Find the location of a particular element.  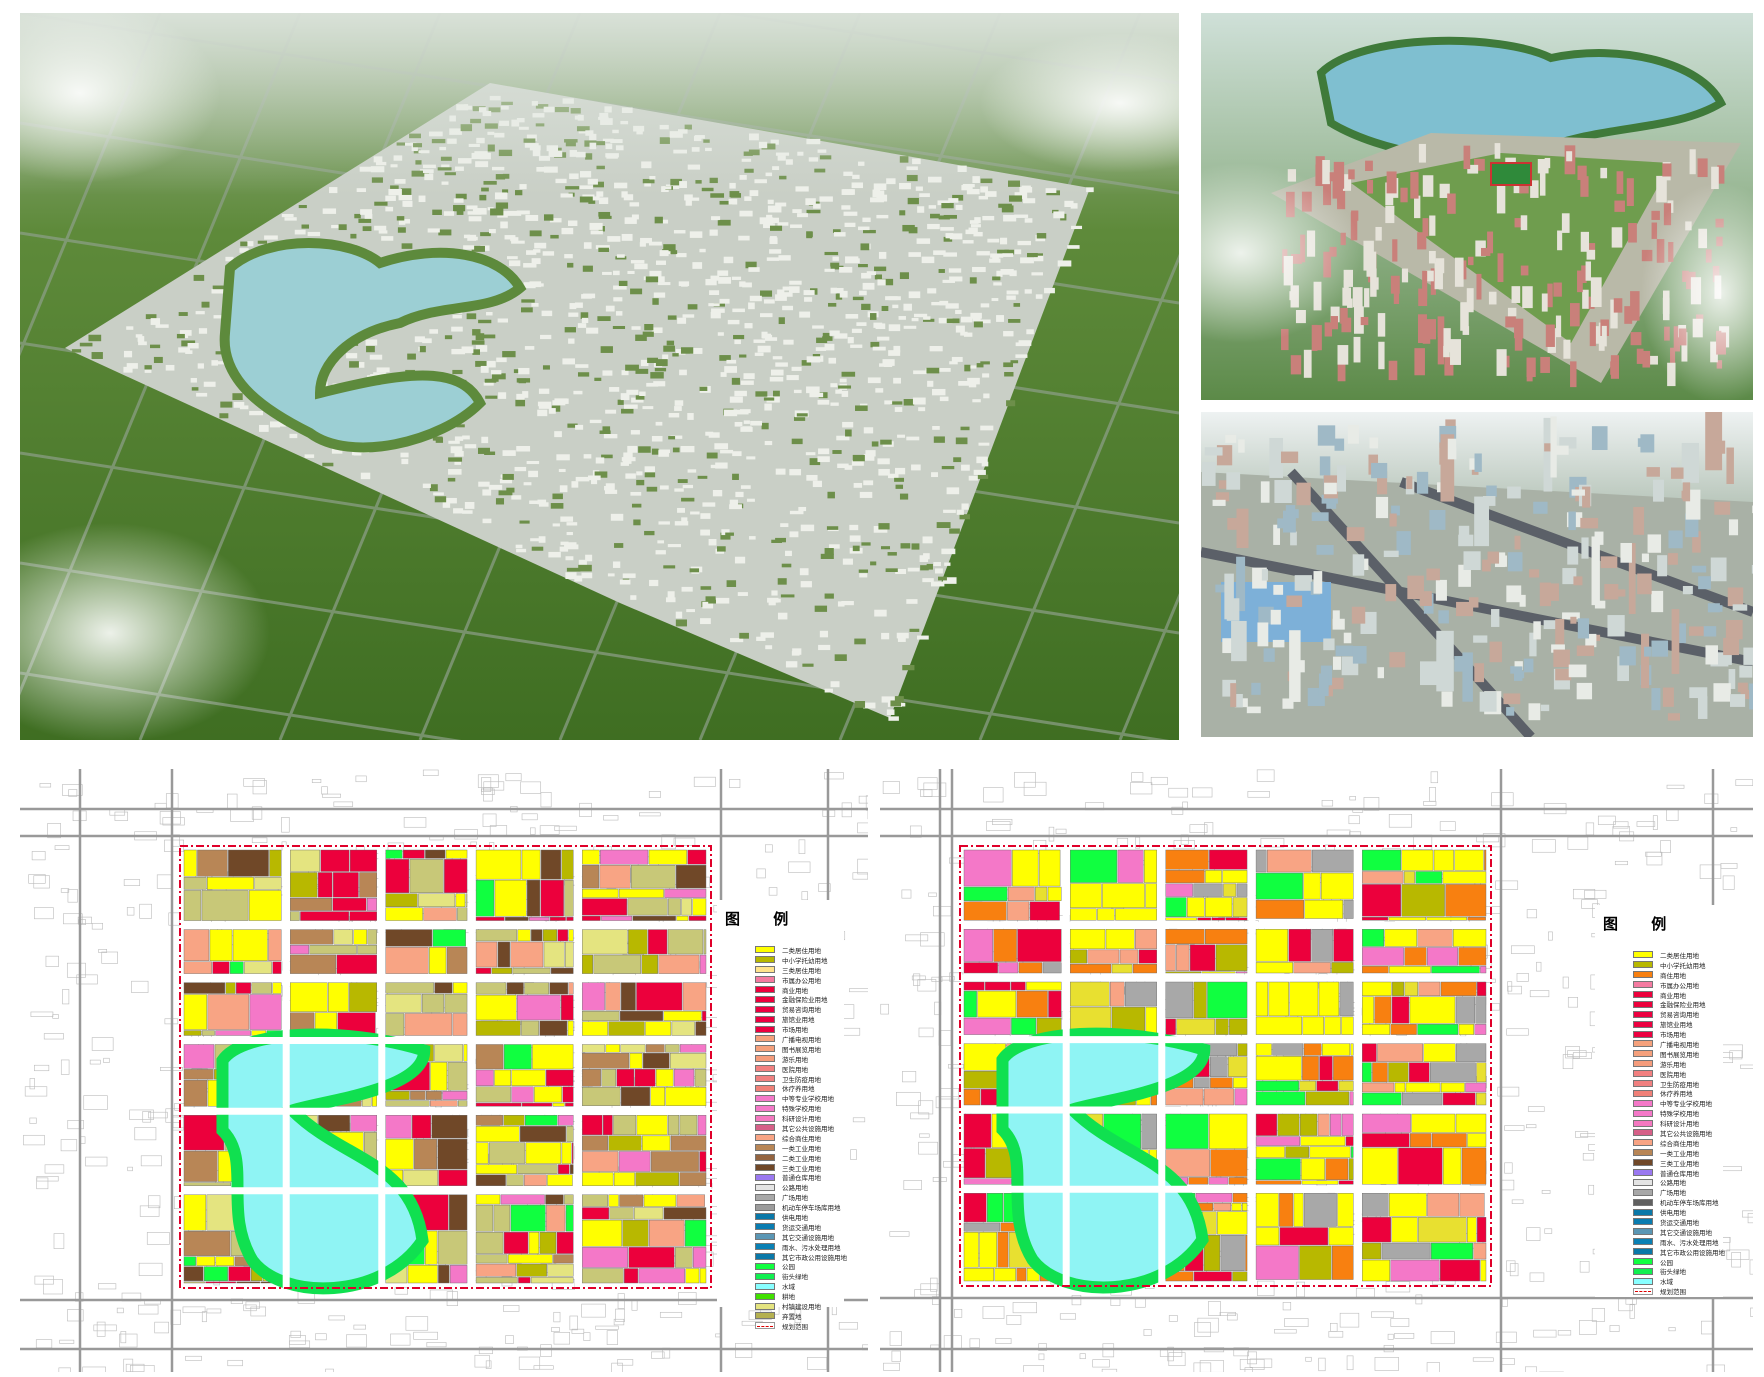

aerial-residential-lakeside is located at coordinates (1477, 206).